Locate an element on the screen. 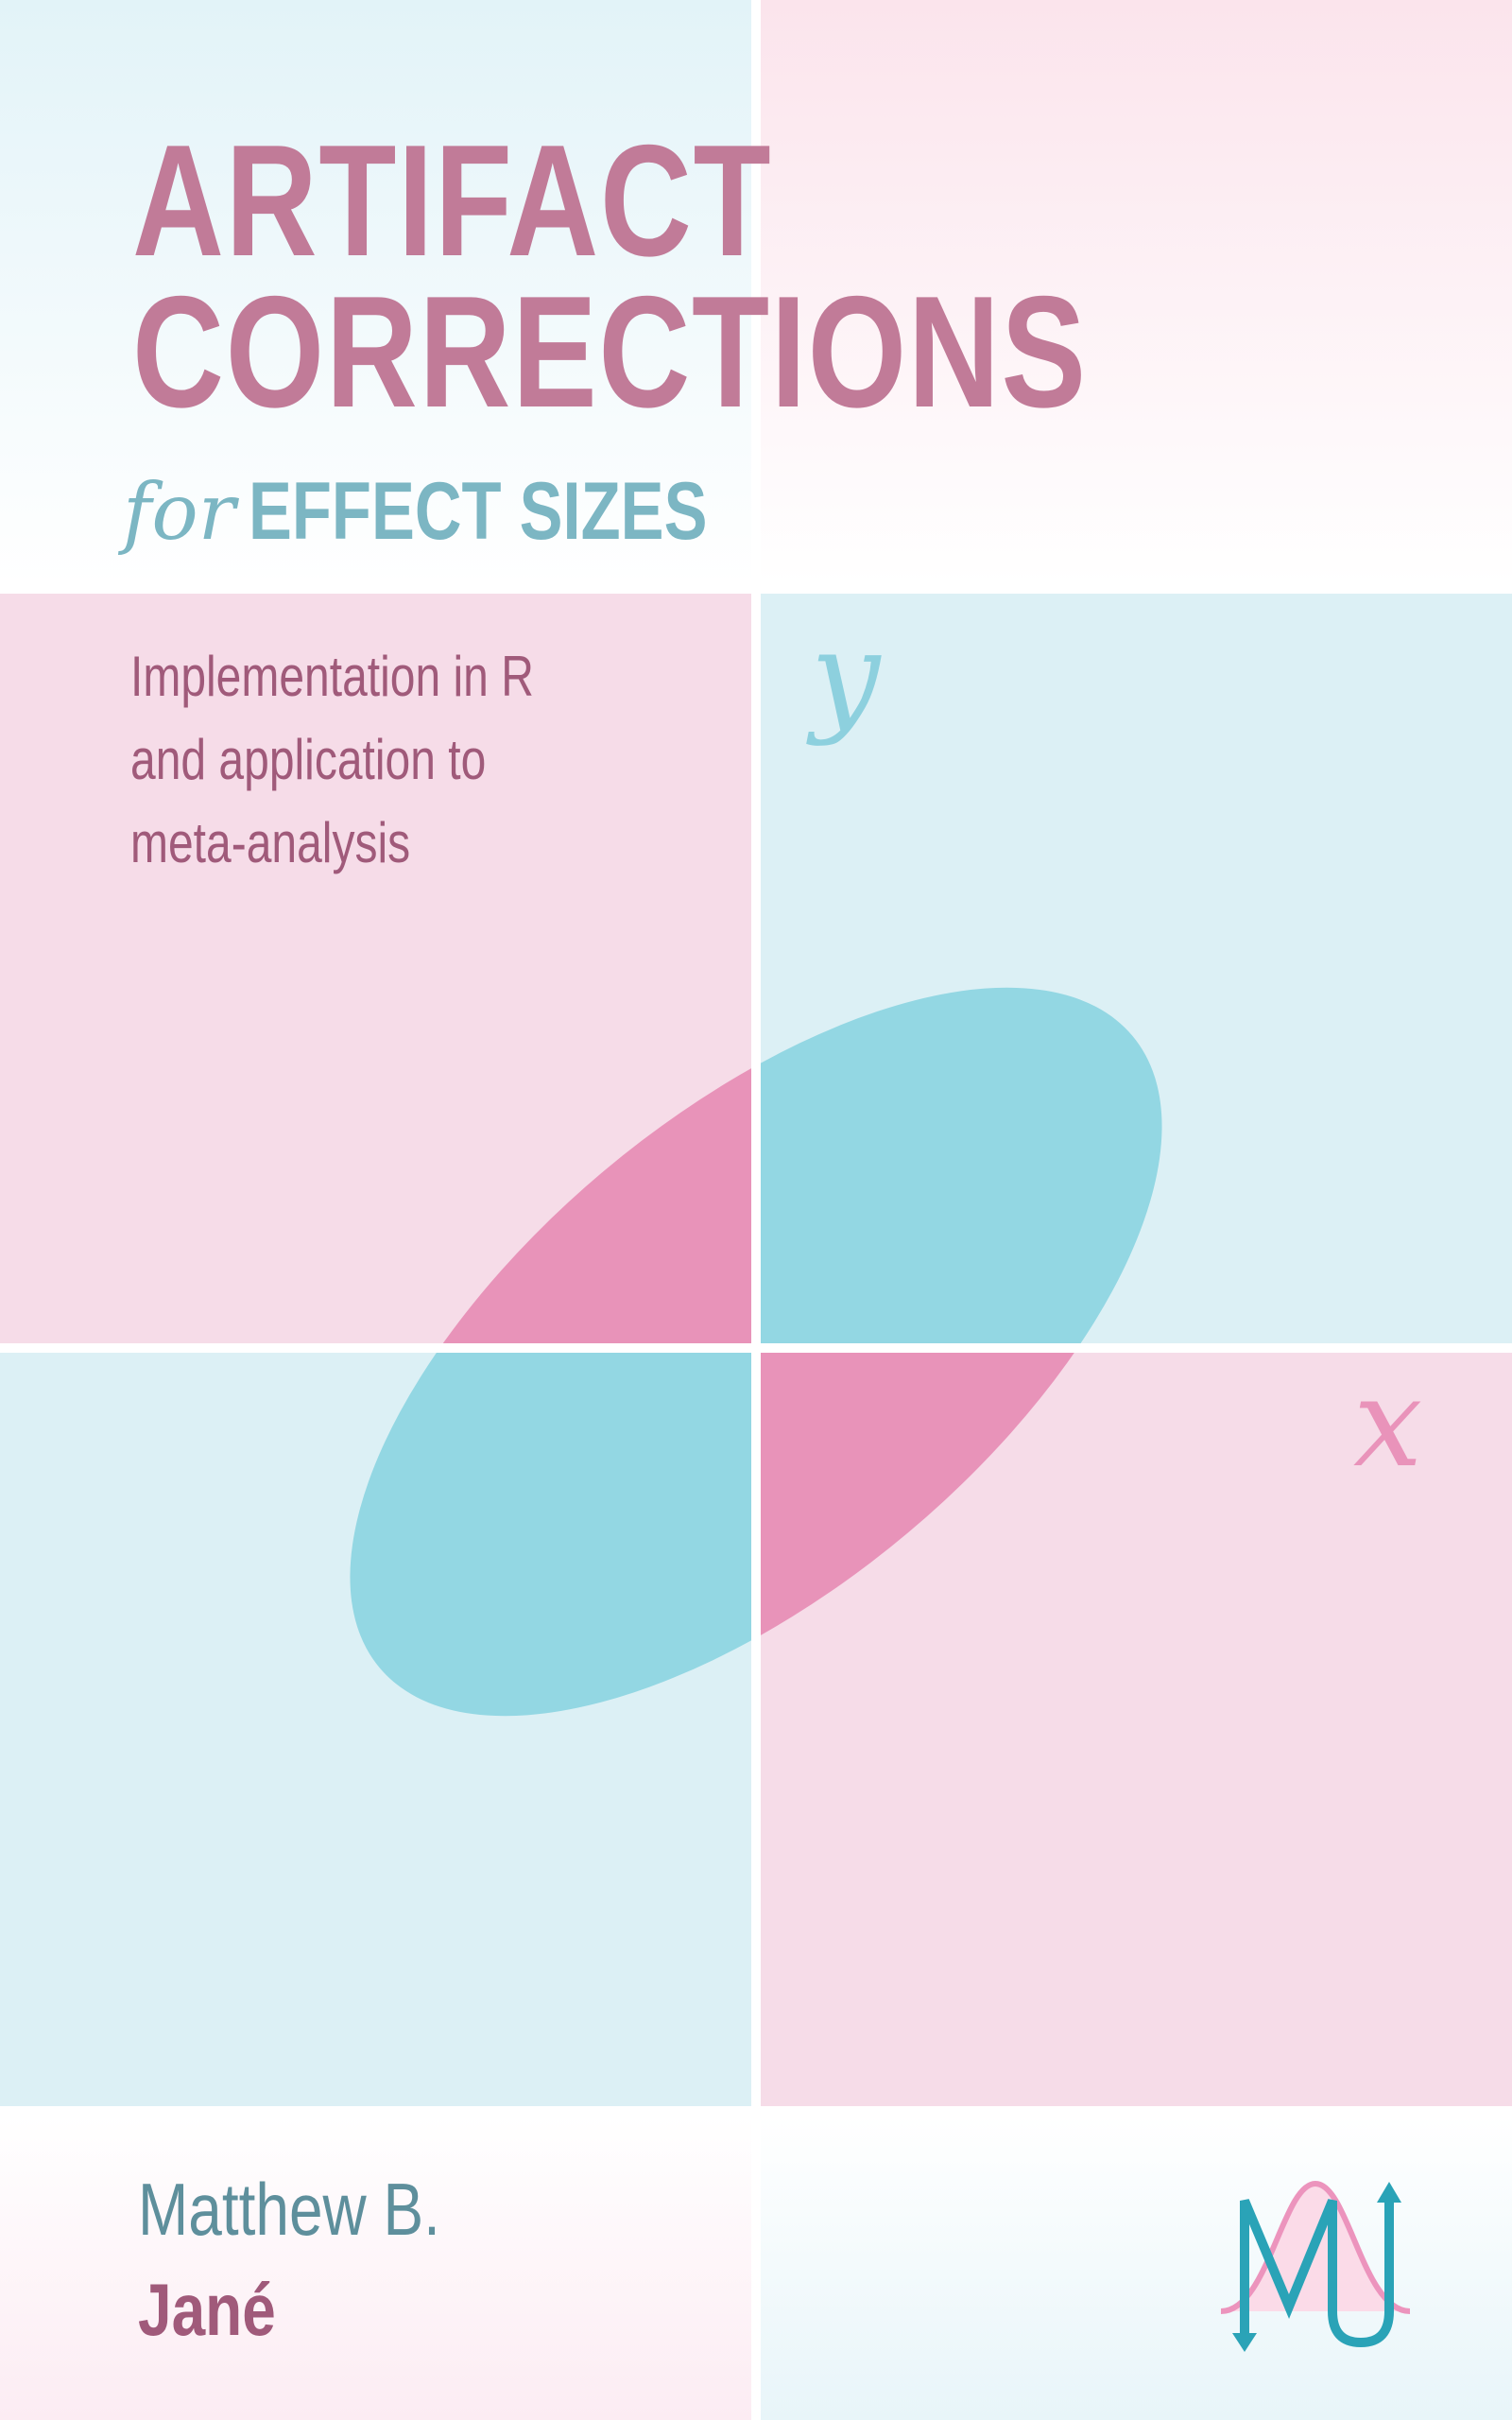 The width and height of the screenshot is (1512, 2420). book-subtitle: for EFFECT SIZES is located at coordinates (472, 512).